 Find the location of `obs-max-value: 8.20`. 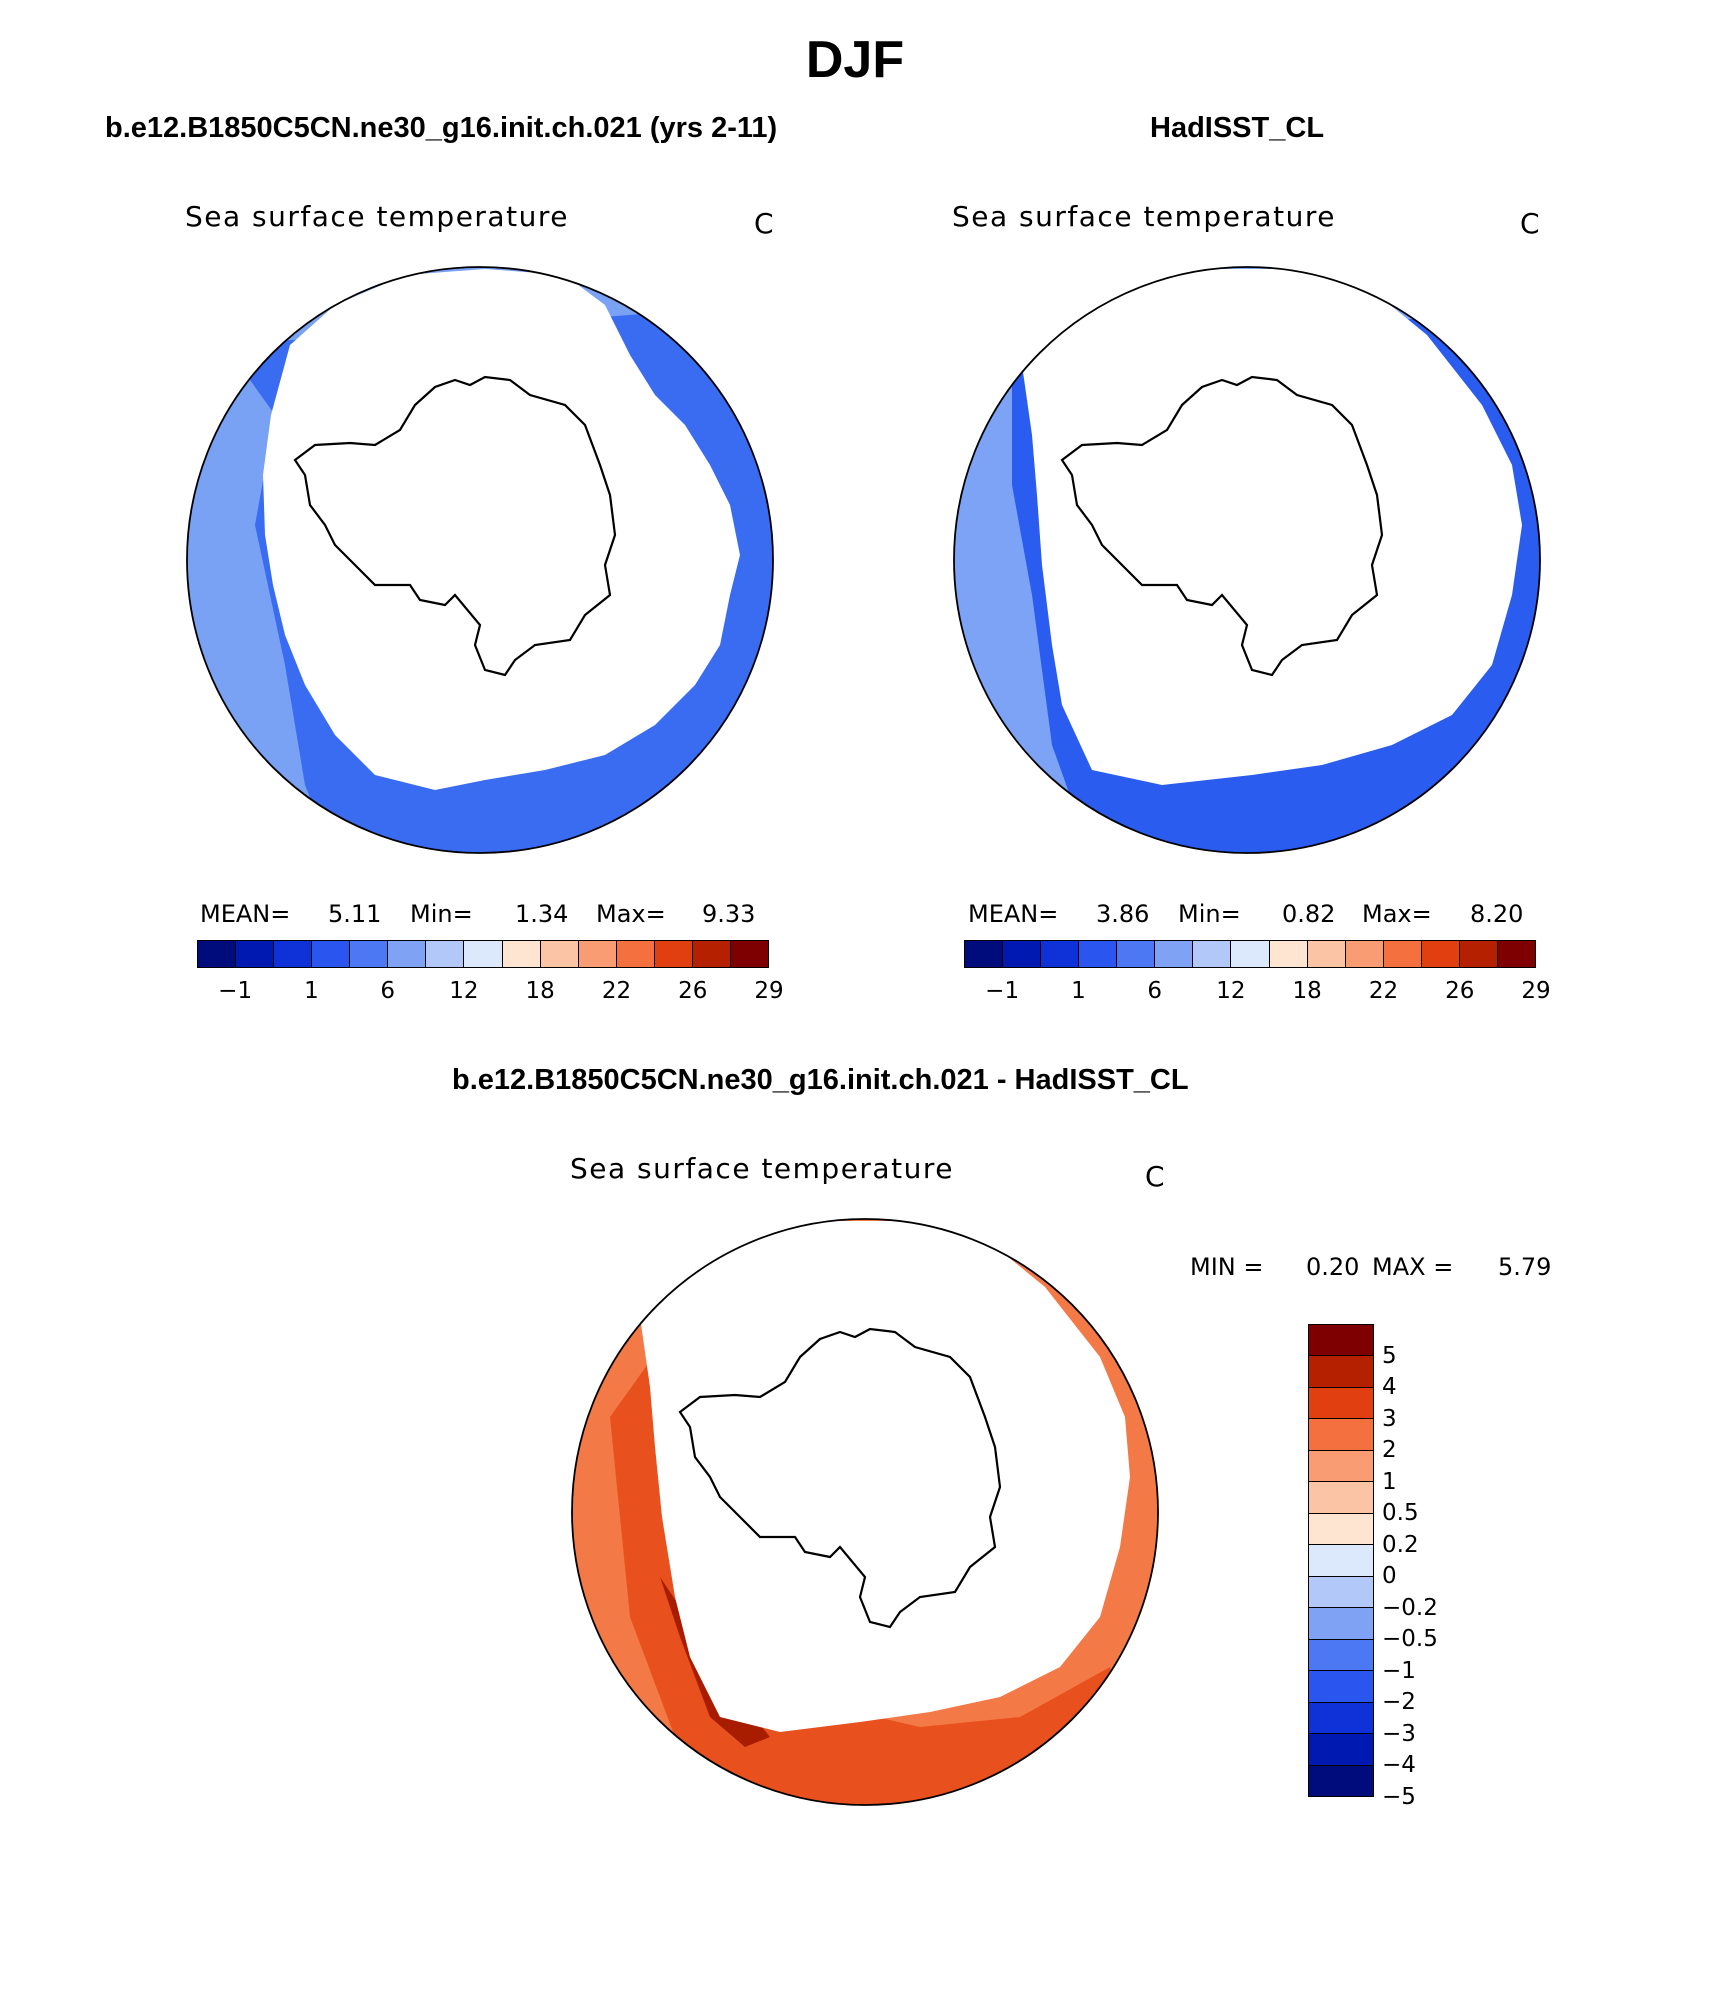

obs-max-value: 8.20 is located at coordinates (1497, 914).